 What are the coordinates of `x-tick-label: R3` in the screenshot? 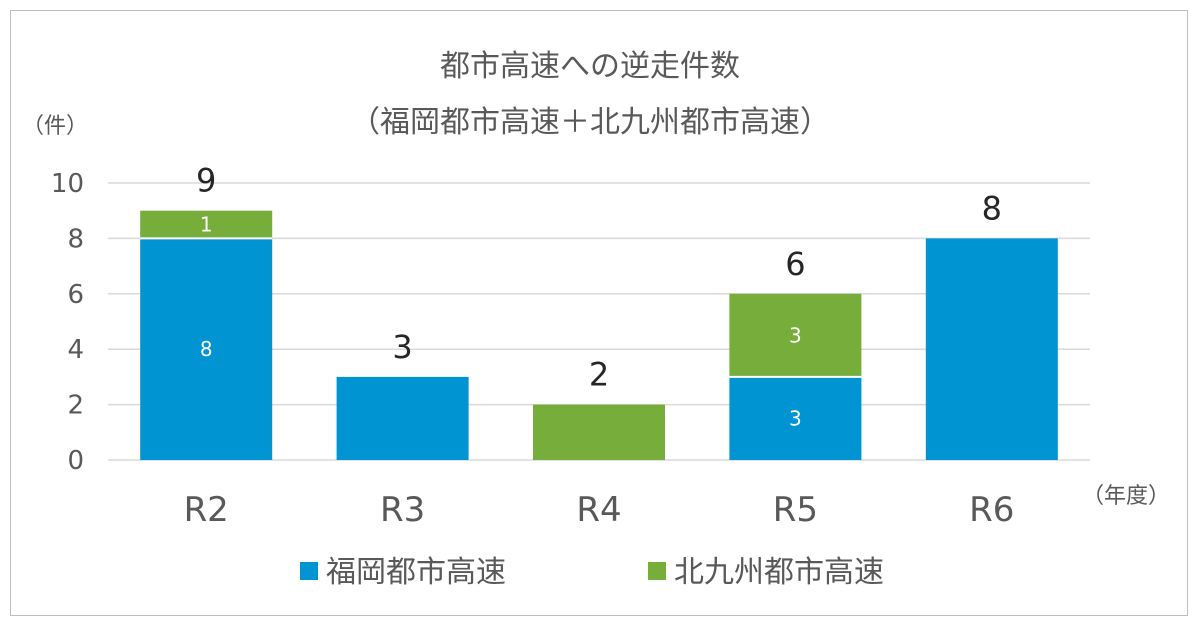 It's located at (402, 510).